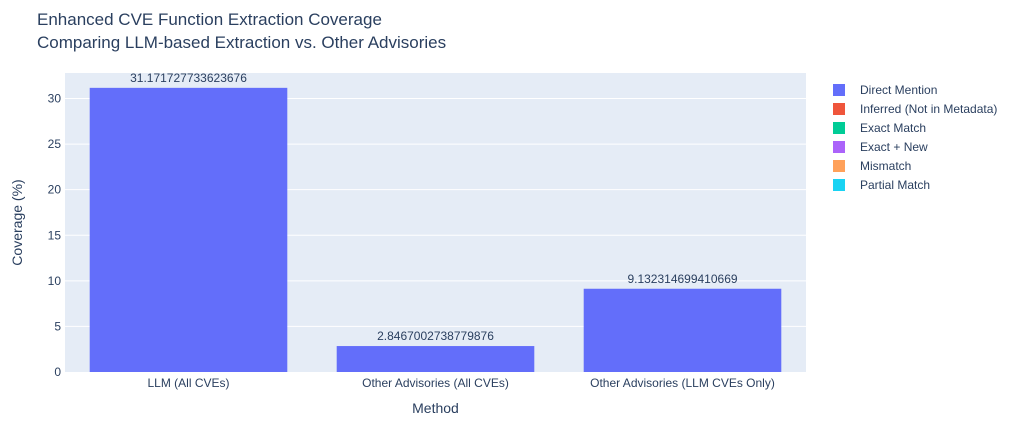  I want to click on y-axis-title: Coverage (%), so click(17, 222).